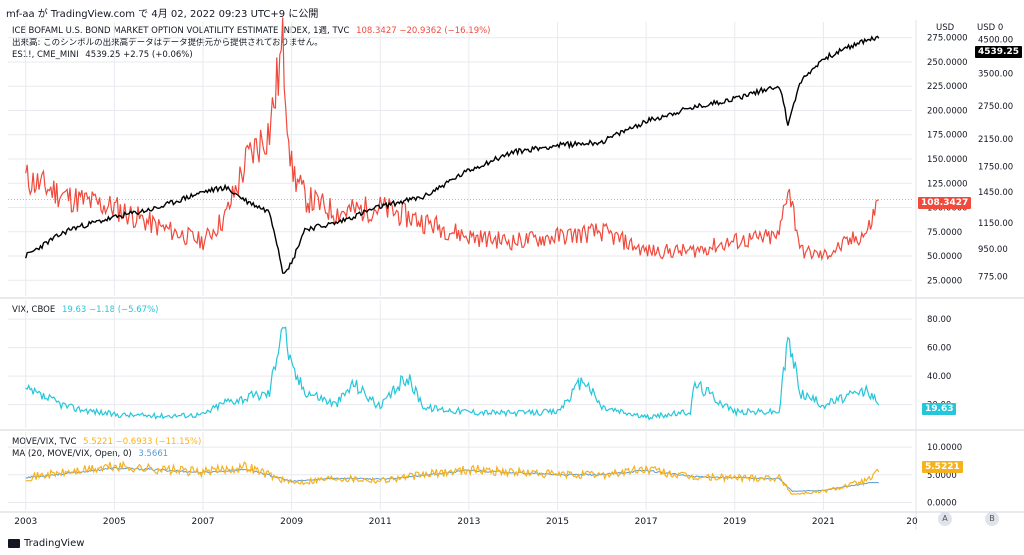 The height and width of the screenshot is (555, 1024). I want to click on vix-price-tag: 19.63, so click(939, 409).